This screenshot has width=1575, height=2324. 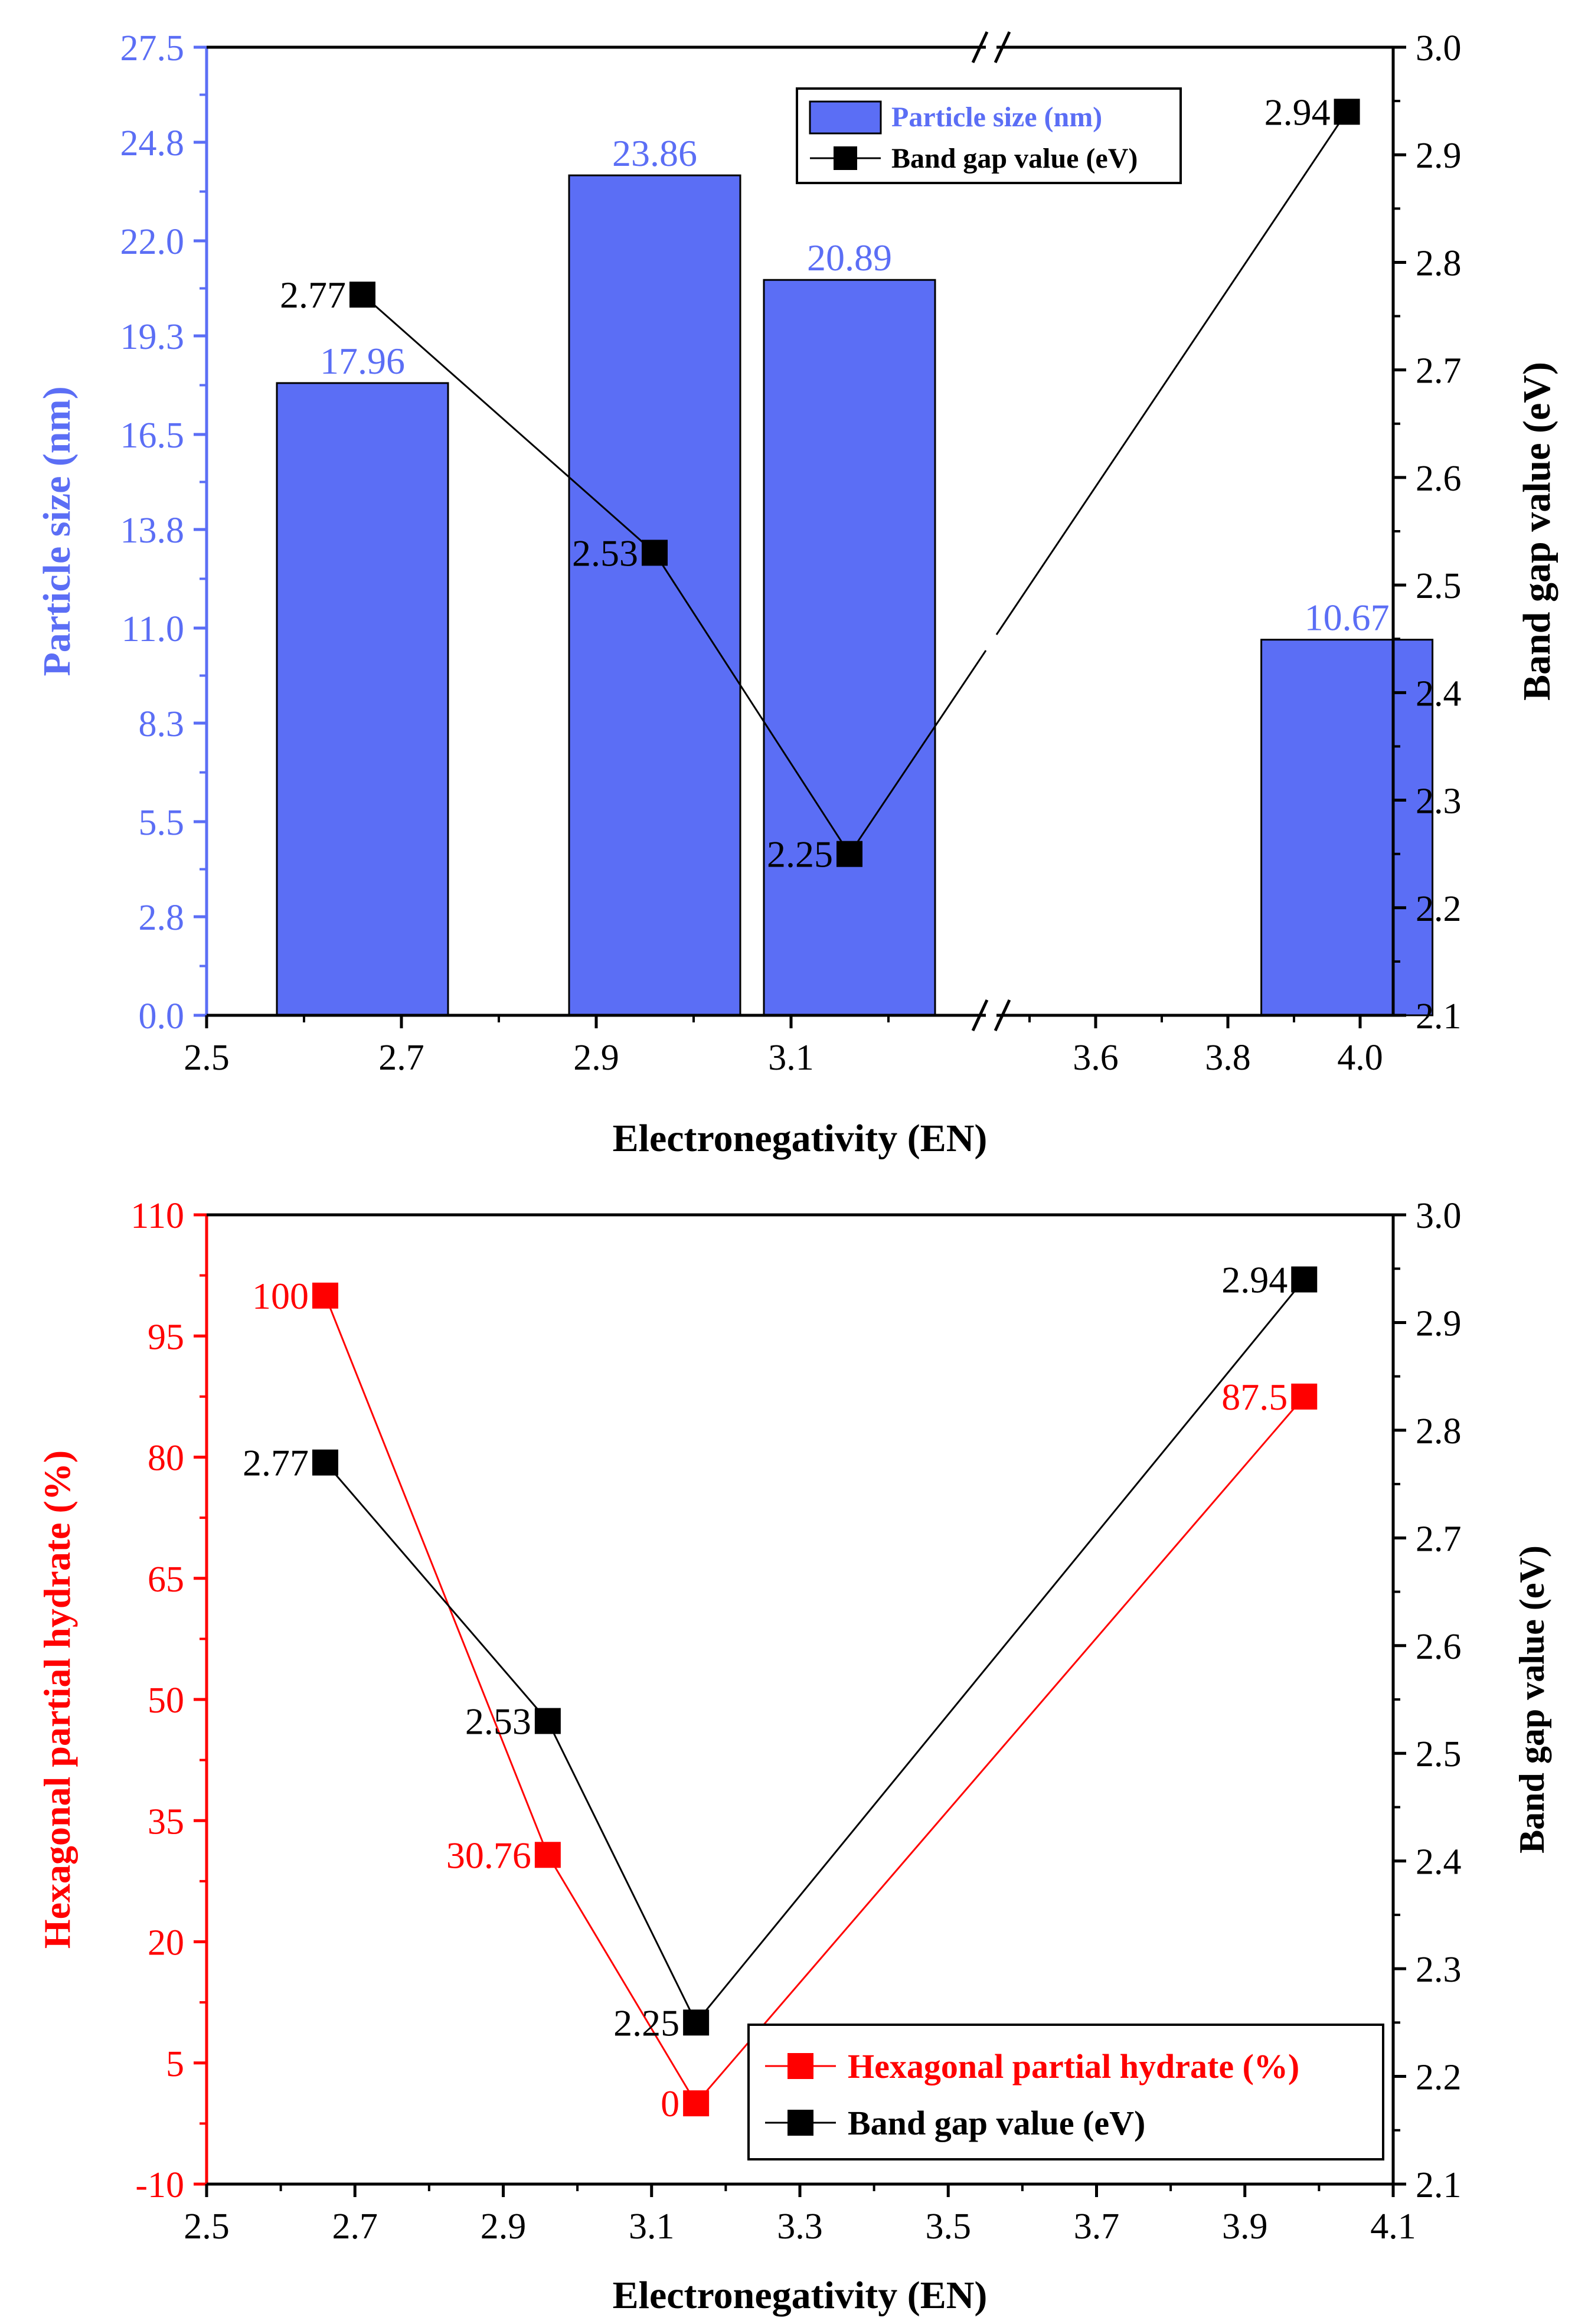 What do you see at coordinates (166, 1459) in the screenshot?
I see `left-y-tick-label: 80` at bounding box center [166, 1459].